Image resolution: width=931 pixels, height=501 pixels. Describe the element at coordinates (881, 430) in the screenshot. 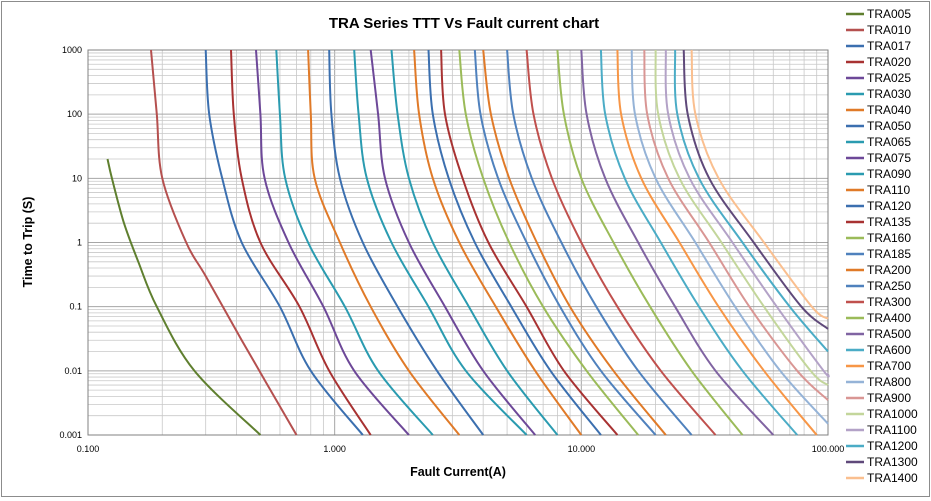

I see `legend-item: TRA1100` at that location.